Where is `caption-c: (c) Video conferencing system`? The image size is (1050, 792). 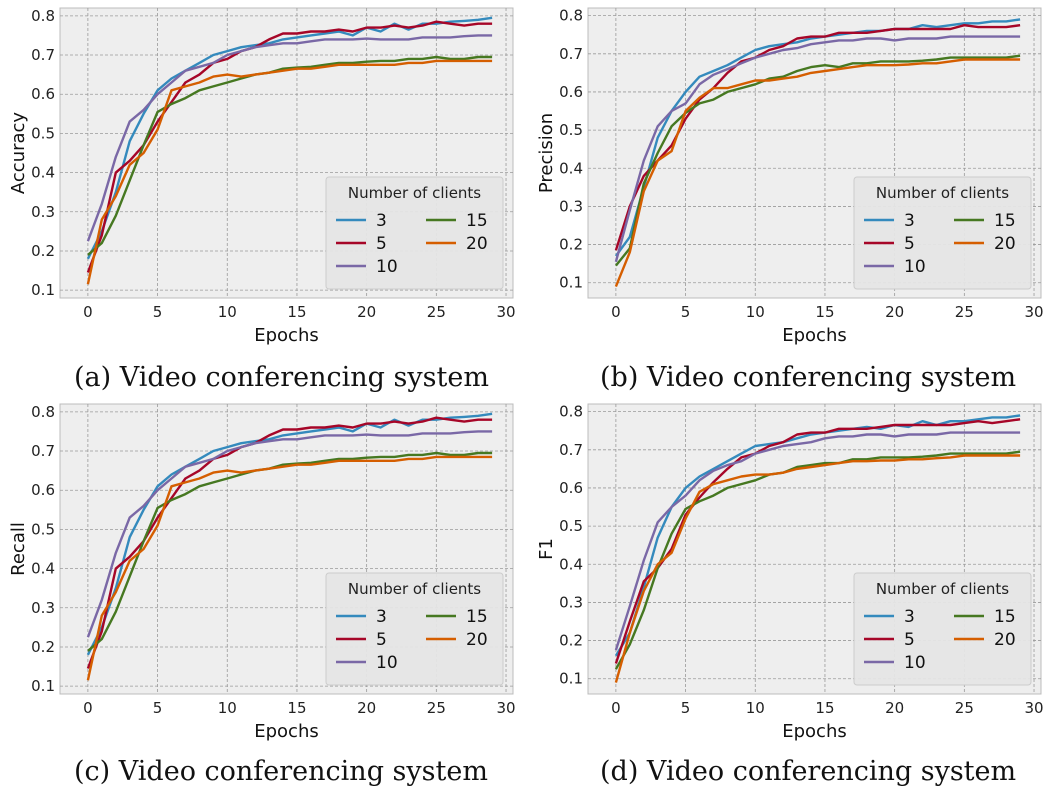
caption-c: (c) Video conferencing system is located at coordinates (281, 771).